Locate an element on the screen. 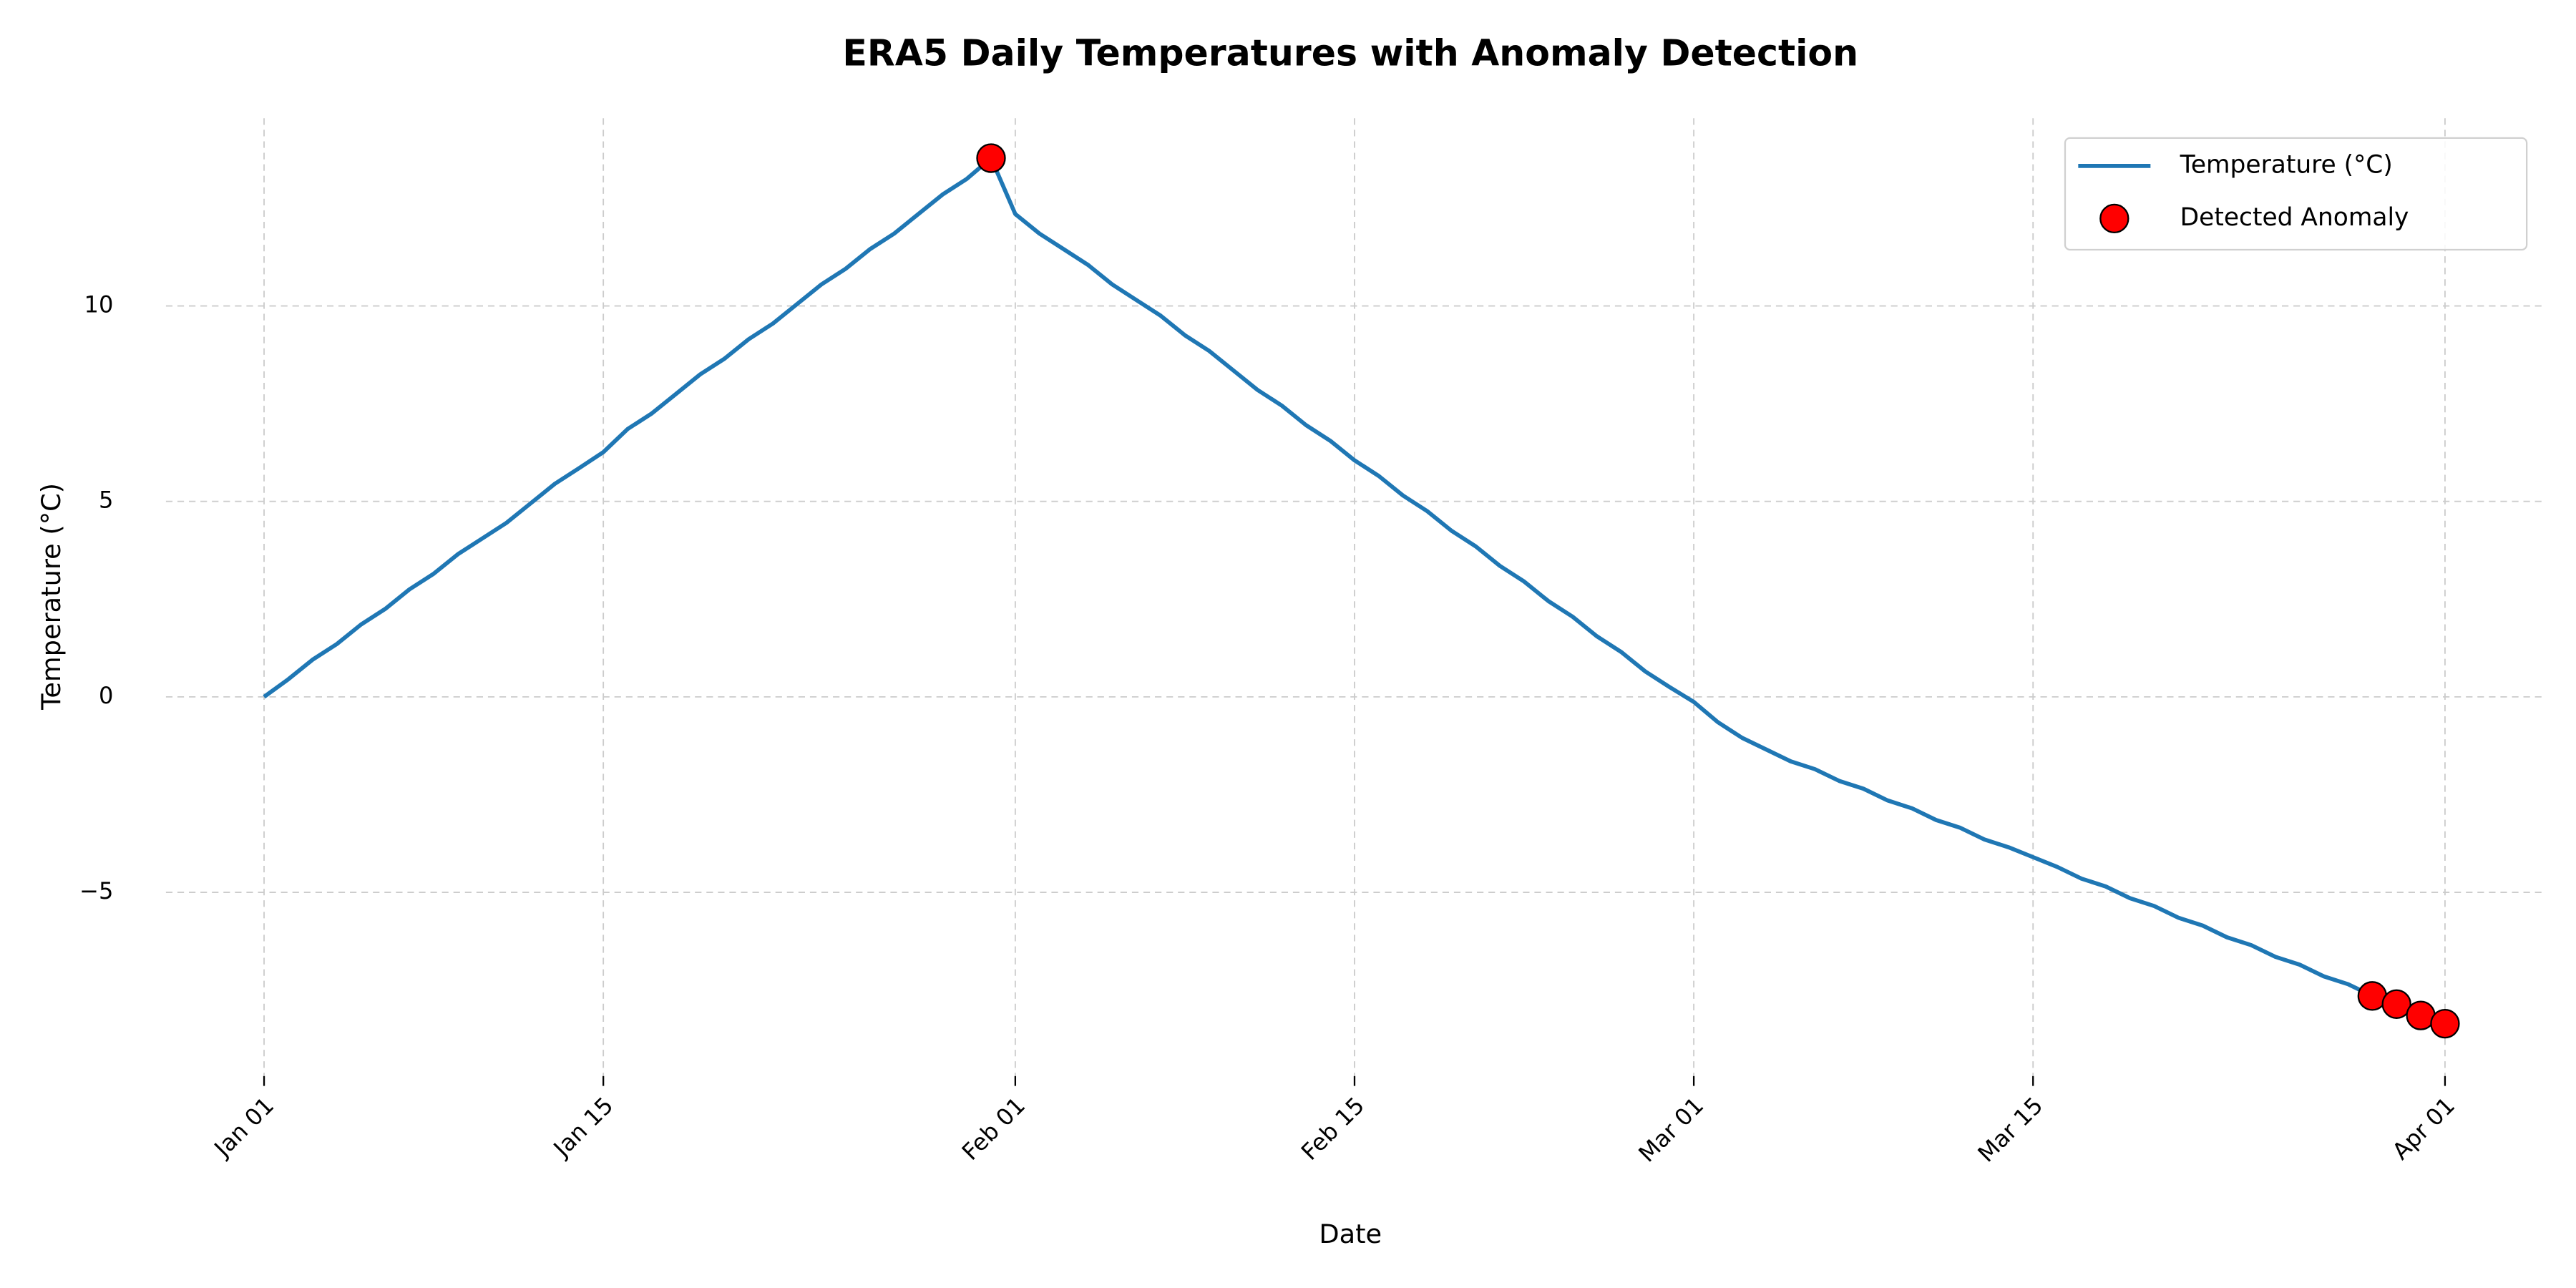  y-tick-label: 5 is located at coordinates (106, 500).